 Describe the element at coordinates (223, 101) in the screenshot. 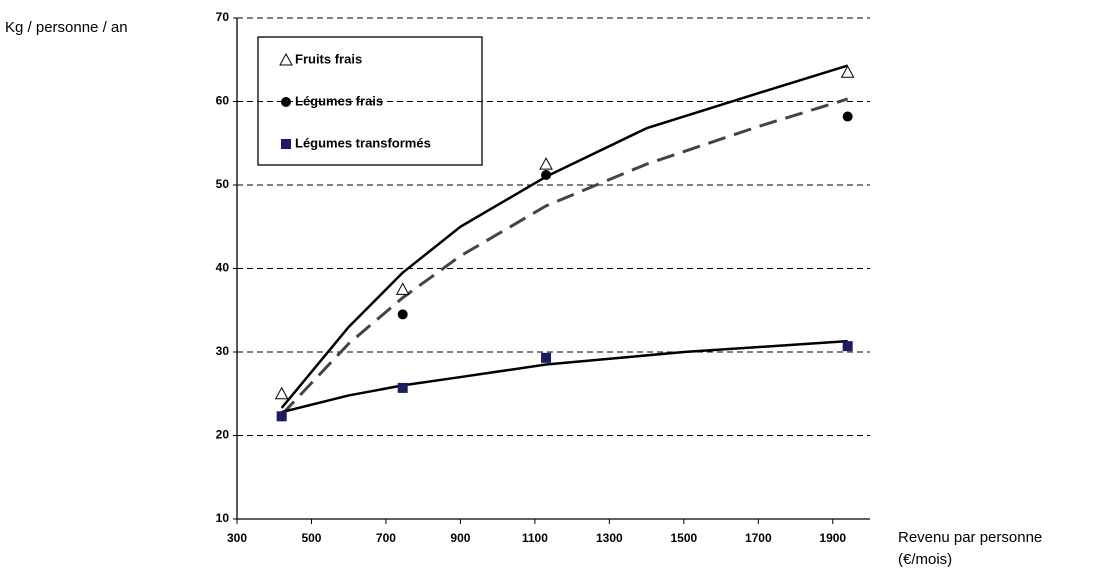

I see `y-tick-label: 60` at that location.